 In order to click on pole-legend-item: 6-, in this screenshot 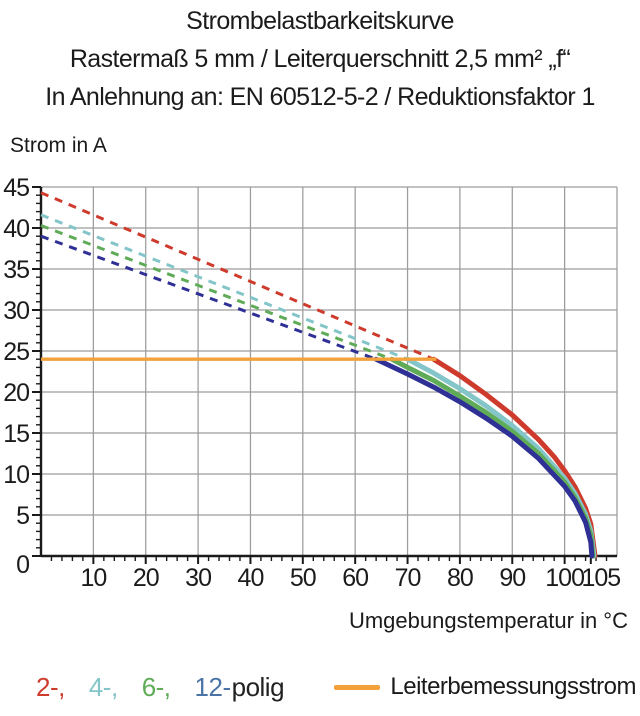, I will do `click(156, 686)`.